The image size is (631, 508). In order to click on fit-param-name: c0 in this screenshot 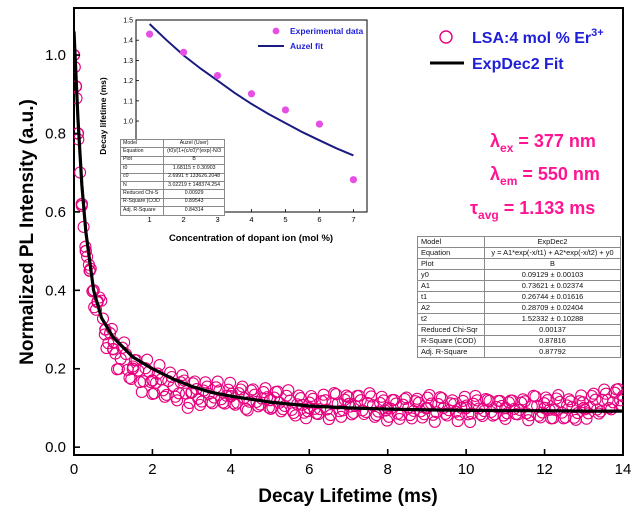, I will do `click(142, 177)`.